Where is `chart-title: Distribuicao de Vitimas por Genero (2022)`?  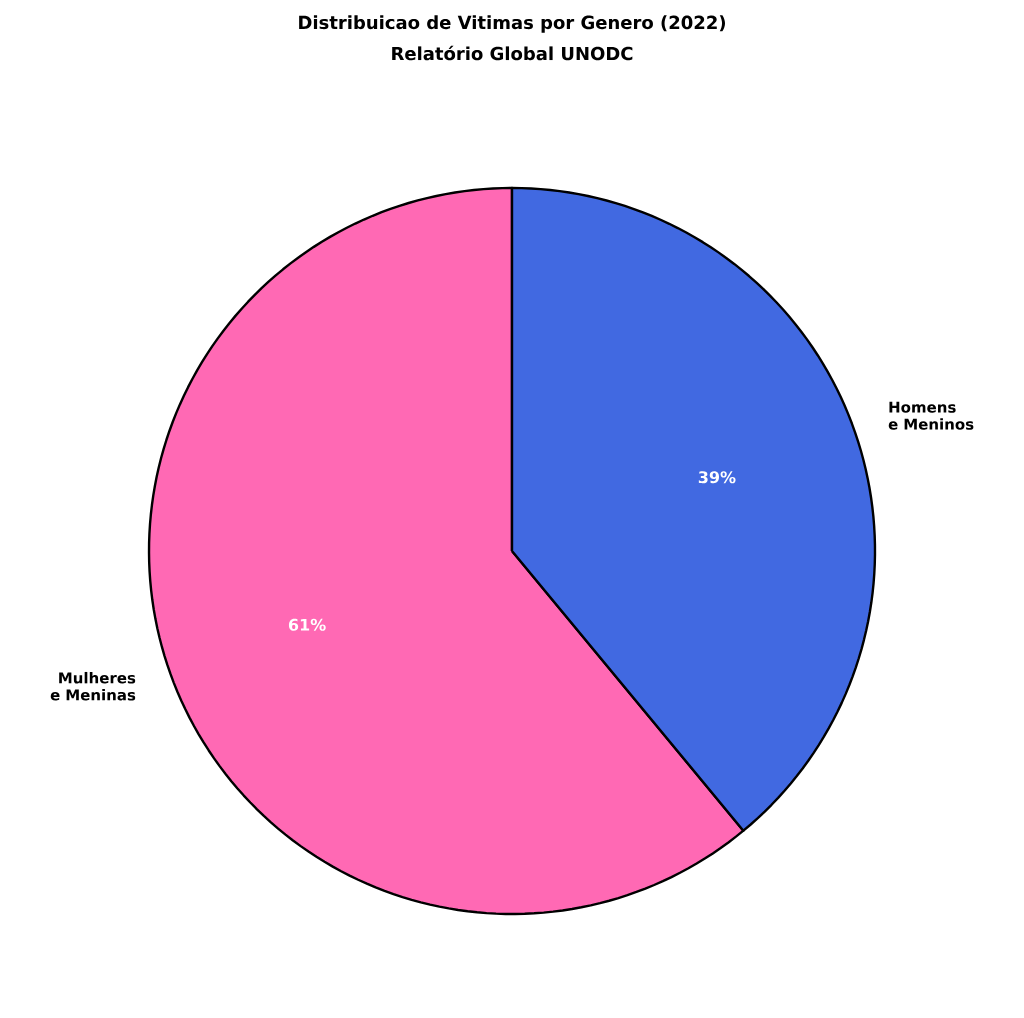
chart-title: Distribuicao de Vitimas por Genero (2022) is located at coordinates (512, 24).